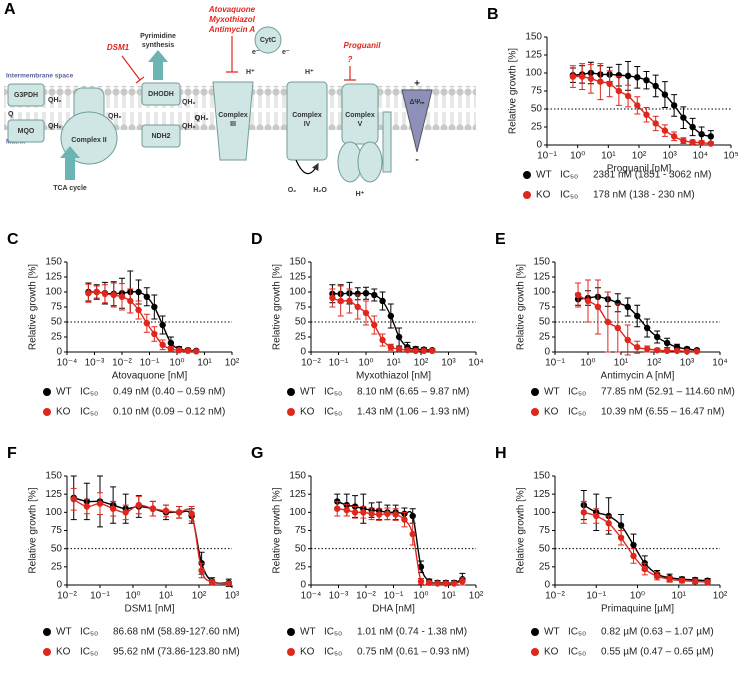 The height and width of the screenshot is (685, 744). I want to click on x-tick-label: 10², so click(654, 363).